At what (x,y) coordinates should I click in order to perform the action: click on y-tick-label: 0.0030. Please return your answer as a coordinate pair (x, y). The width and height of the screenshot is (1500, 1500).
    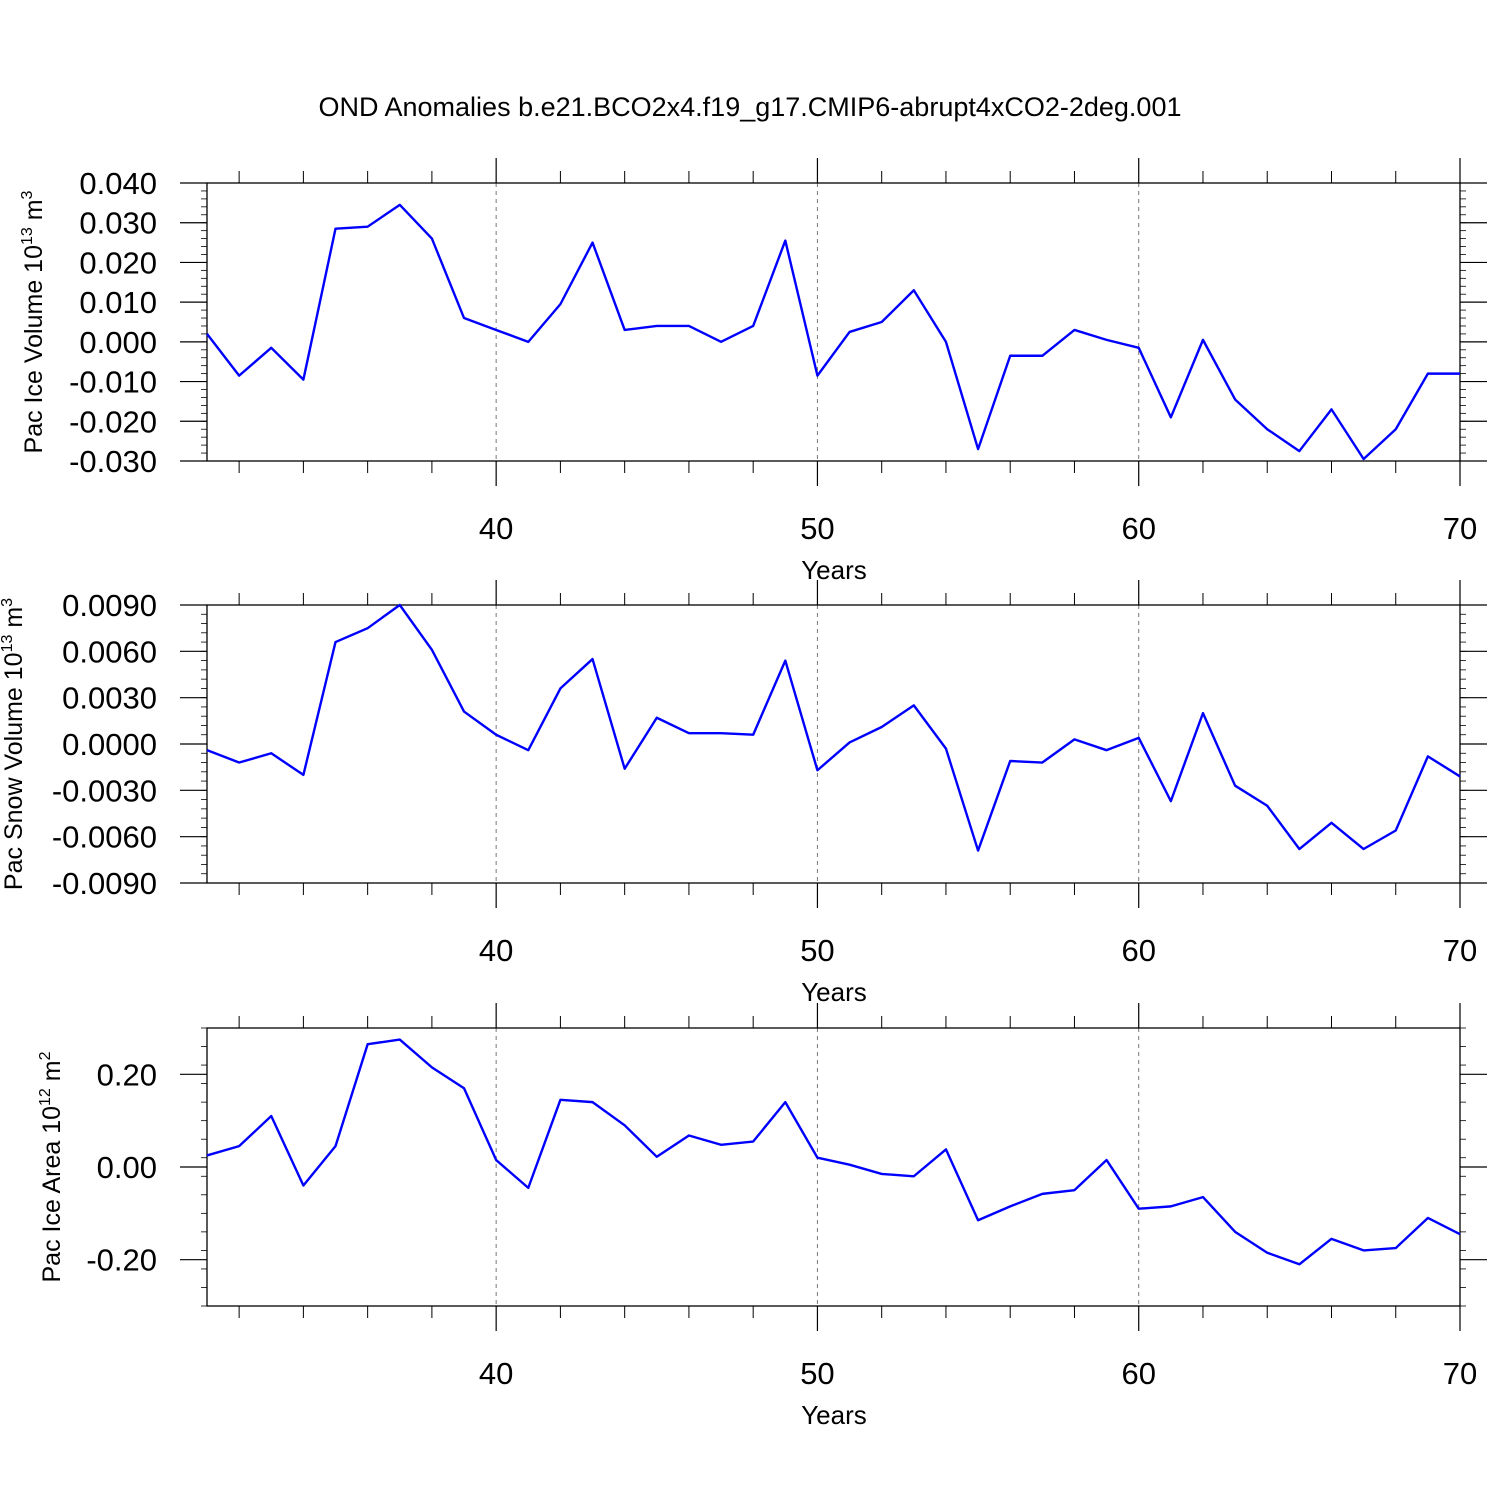
    Looking at the image, I should click on (109, 698).